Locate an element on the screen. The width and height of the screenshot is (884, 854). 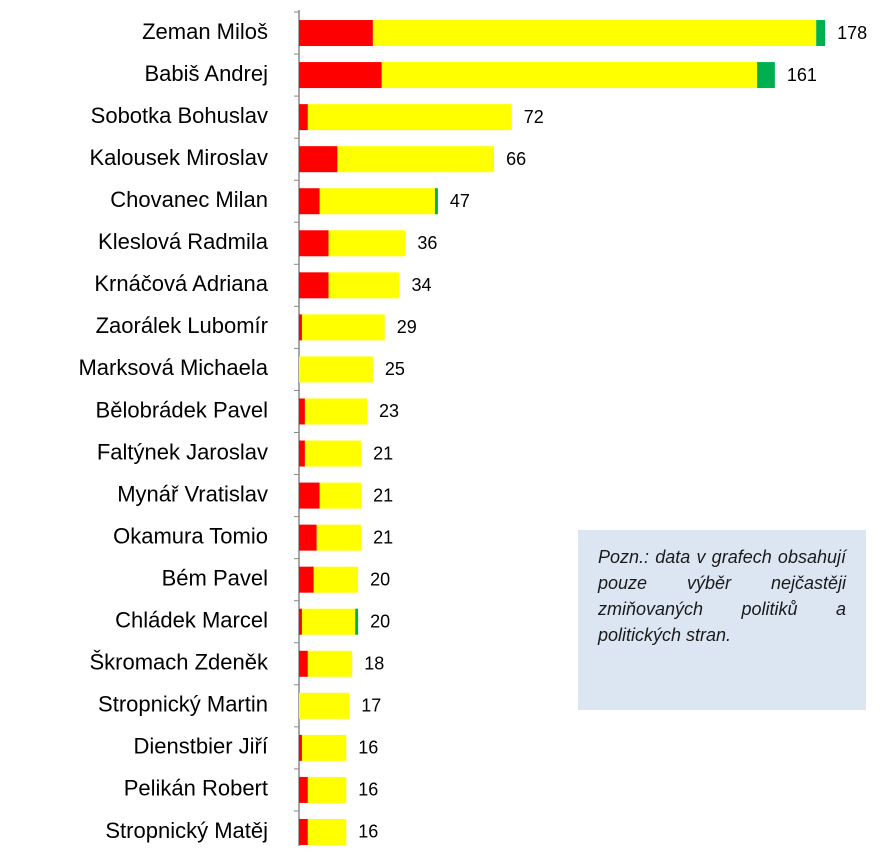
total-label: 72 is located at coordinates (534, 117).